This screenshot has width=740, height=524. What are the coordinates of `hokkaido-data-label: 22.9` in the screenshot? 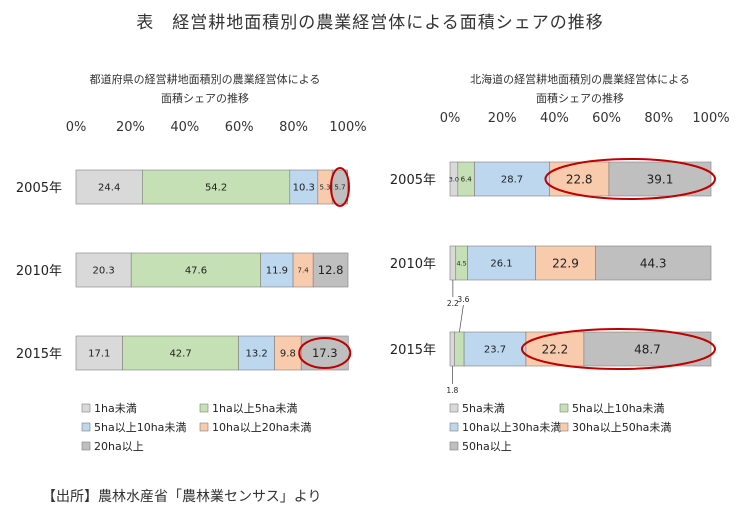 It's located at (565, 263).